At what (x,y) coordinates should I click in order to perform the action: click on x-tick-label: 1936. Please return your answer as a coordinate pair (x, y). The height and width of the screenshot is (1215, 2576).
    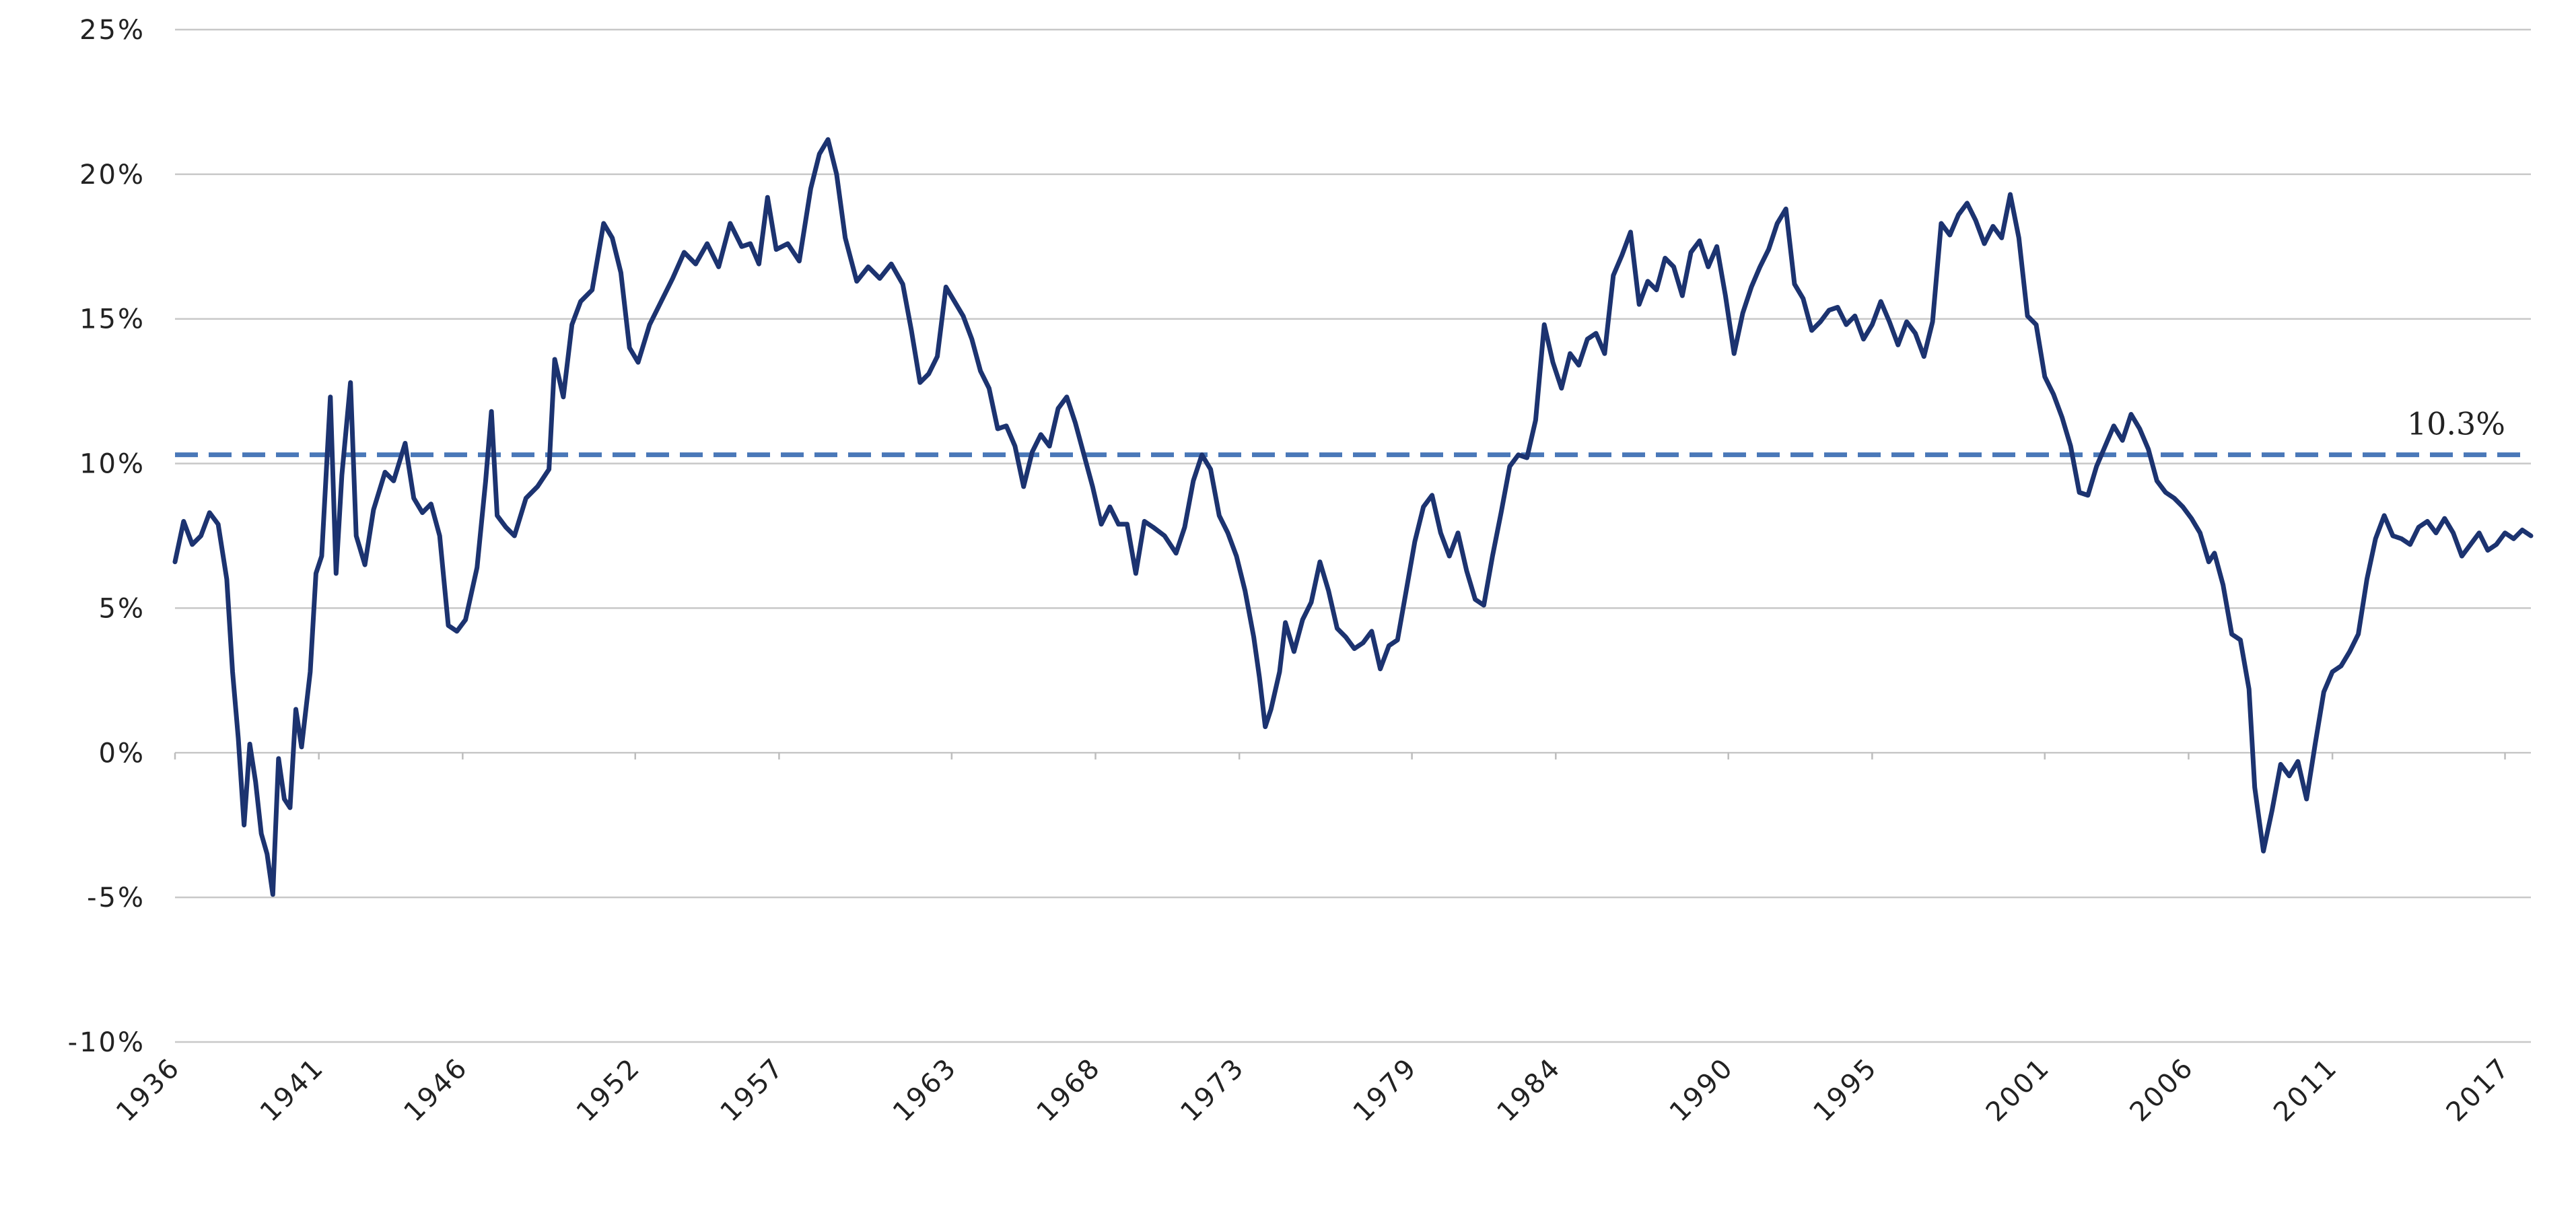
    Looking at the image, I should click on (148, 1090).